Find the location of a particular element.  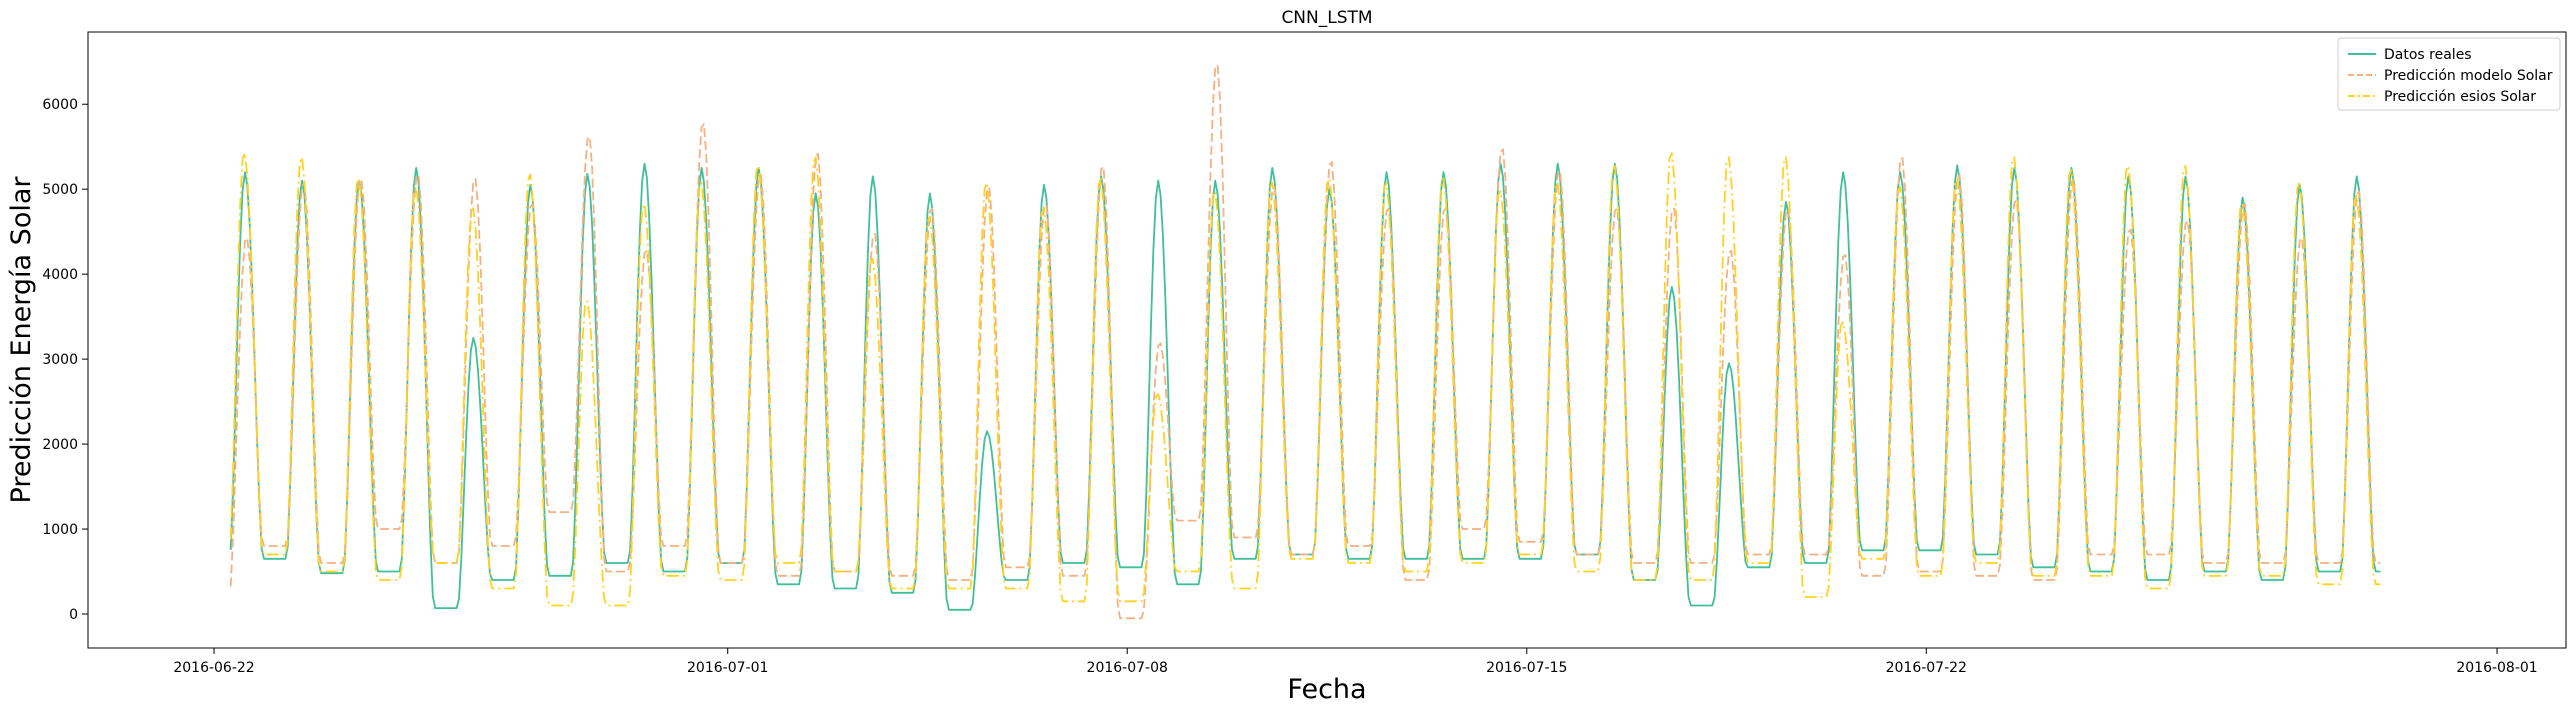

y-axis-title: Predicción Energía Solar is located at coordinates (21, 340).